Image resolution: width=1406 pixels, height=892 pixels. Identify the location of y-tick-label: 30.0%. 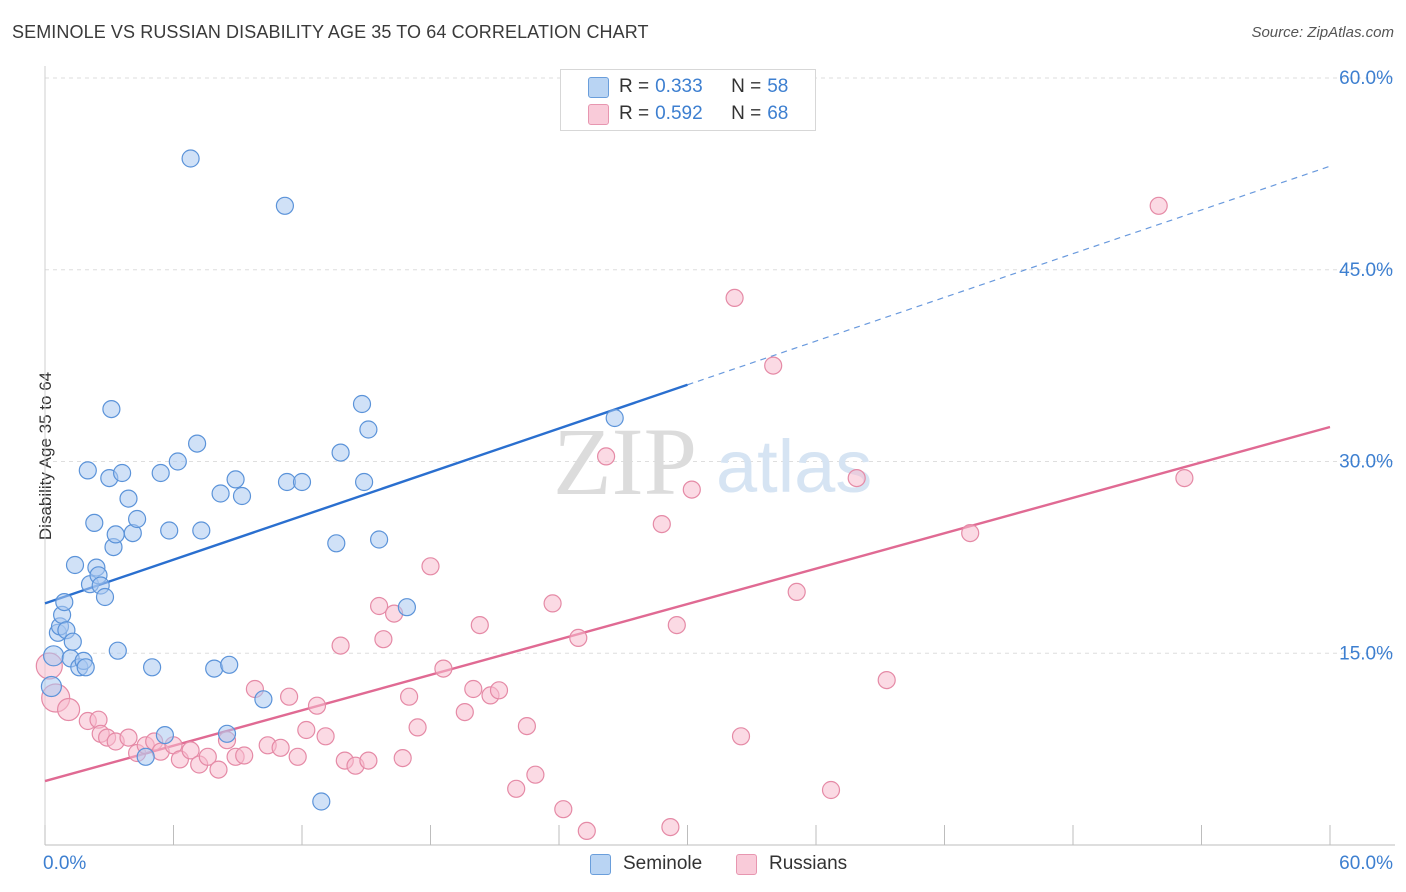
(1366, 462).